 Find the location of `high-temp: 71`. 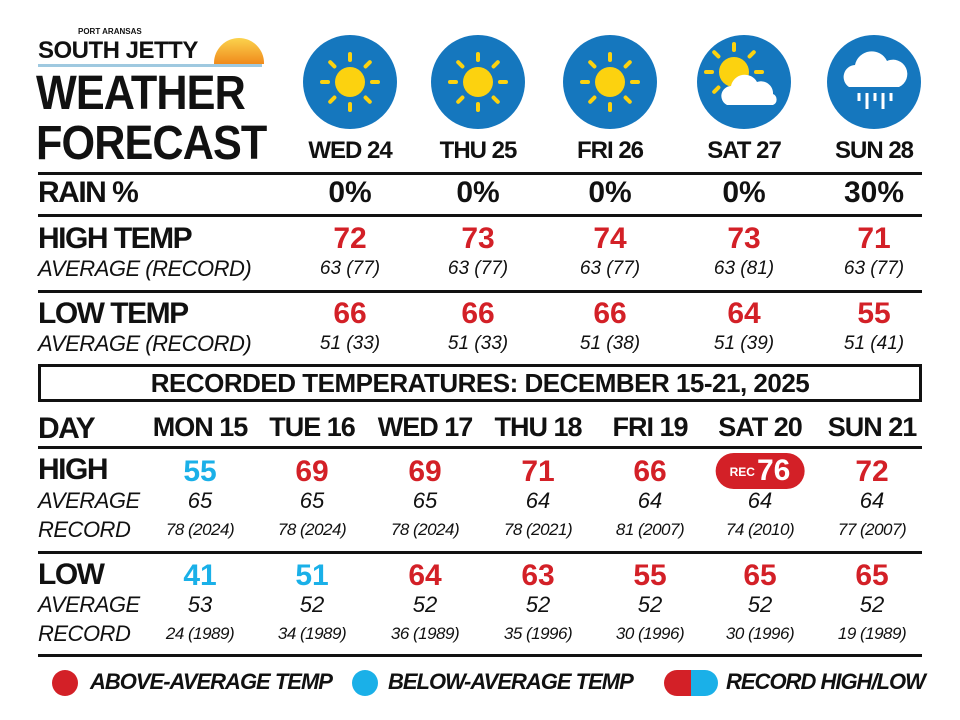

high-temp: 71 is located at coordinates (874, 238).